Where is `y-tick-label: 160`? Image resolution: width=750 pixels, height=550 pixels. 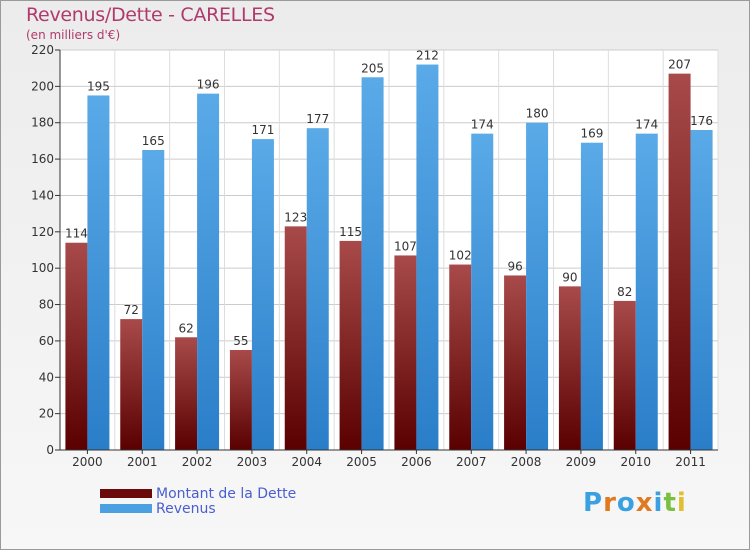
y-tick-label: 160 is located at coordinates (42, 159).